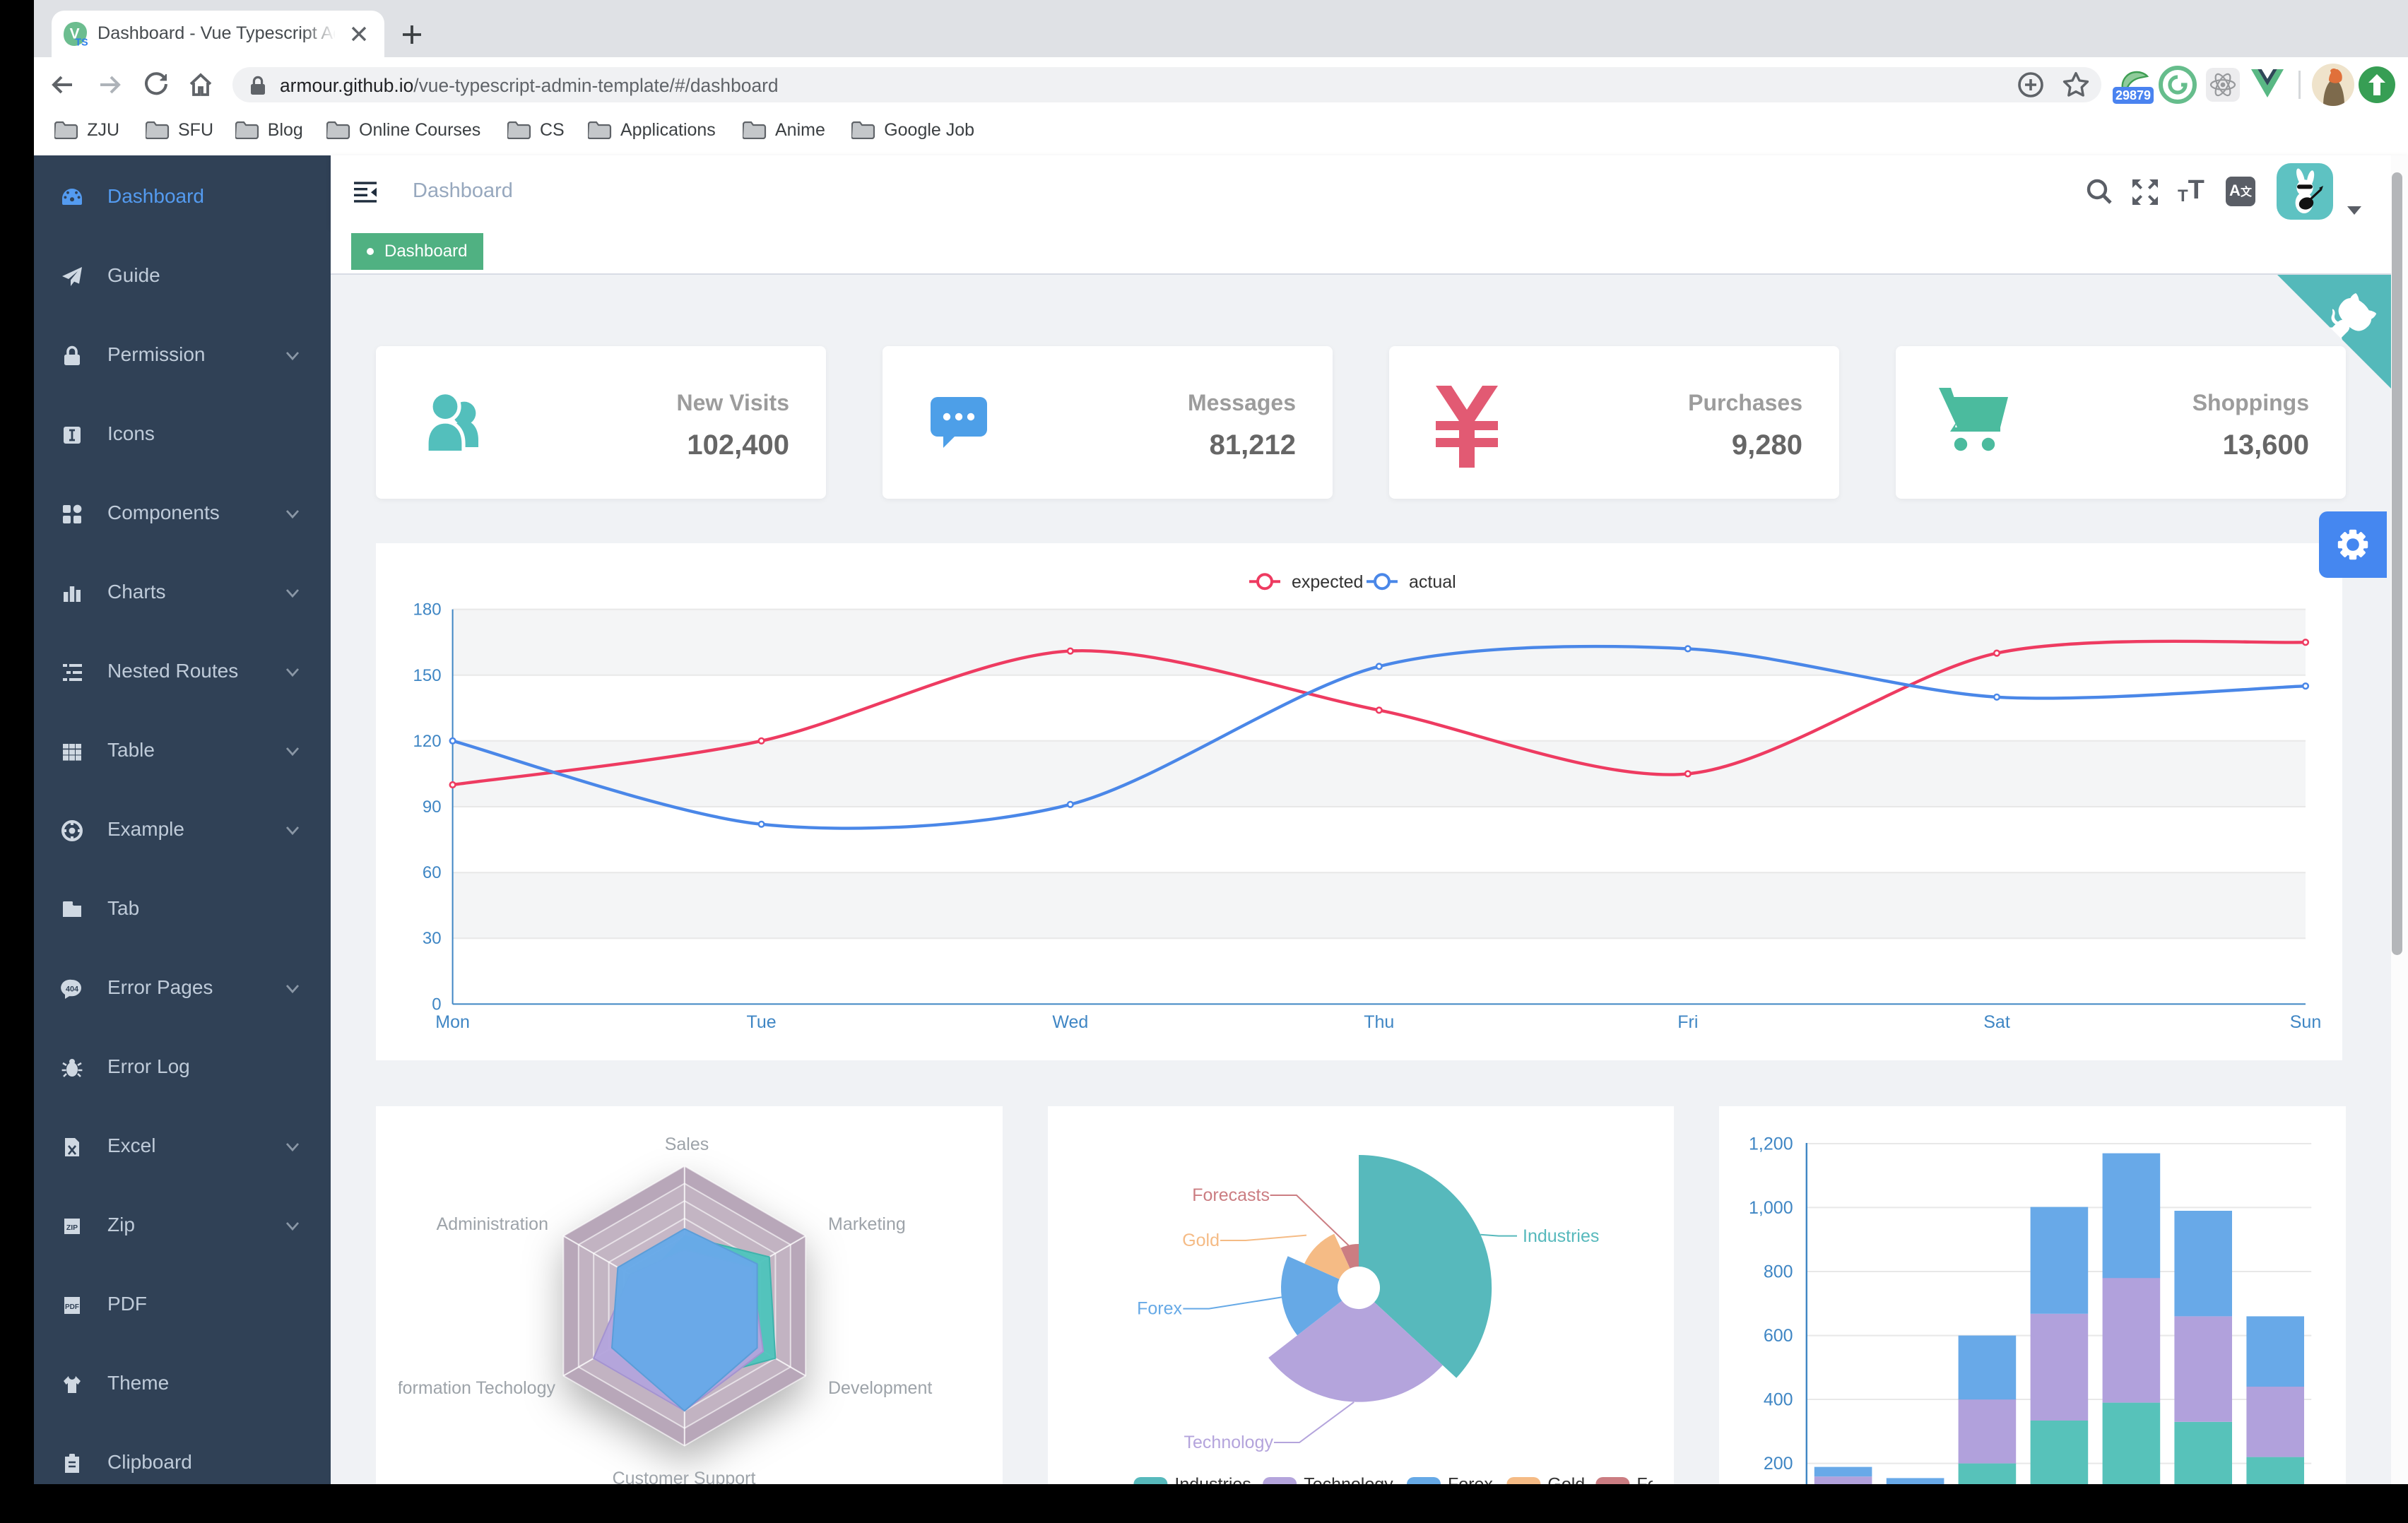 This screenshot has height=1523, width=2408. I want to click on svg-text: ZIP, so click(72, 1228).